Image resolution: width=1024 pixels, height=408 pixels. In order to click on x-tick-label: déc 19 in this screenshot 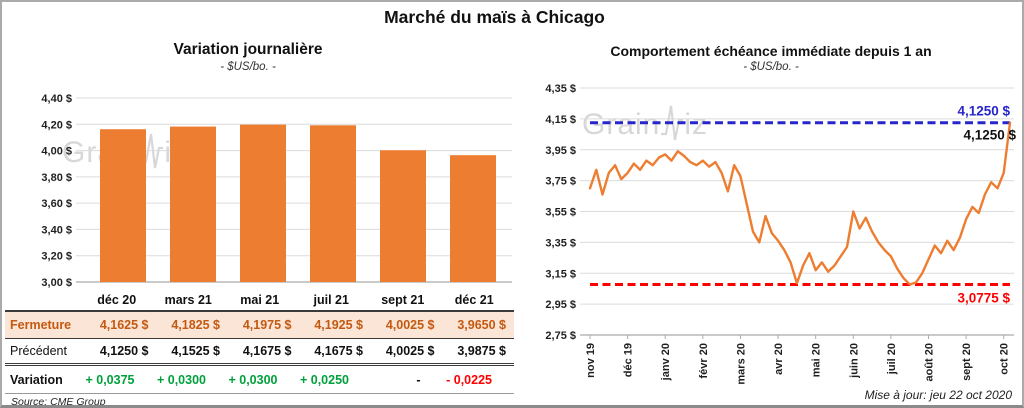, I will do `click(629, 360)`.